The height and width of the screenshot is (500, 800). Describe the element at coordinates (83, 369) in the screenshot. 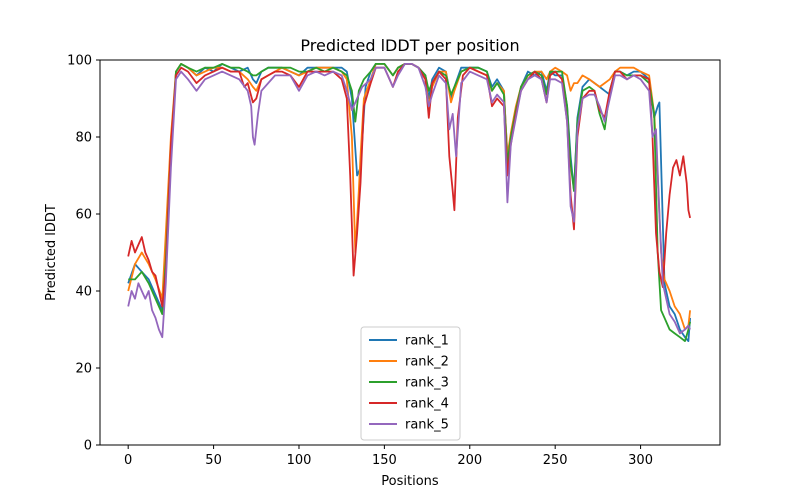

I see `y-tick-label: 20` at that location.